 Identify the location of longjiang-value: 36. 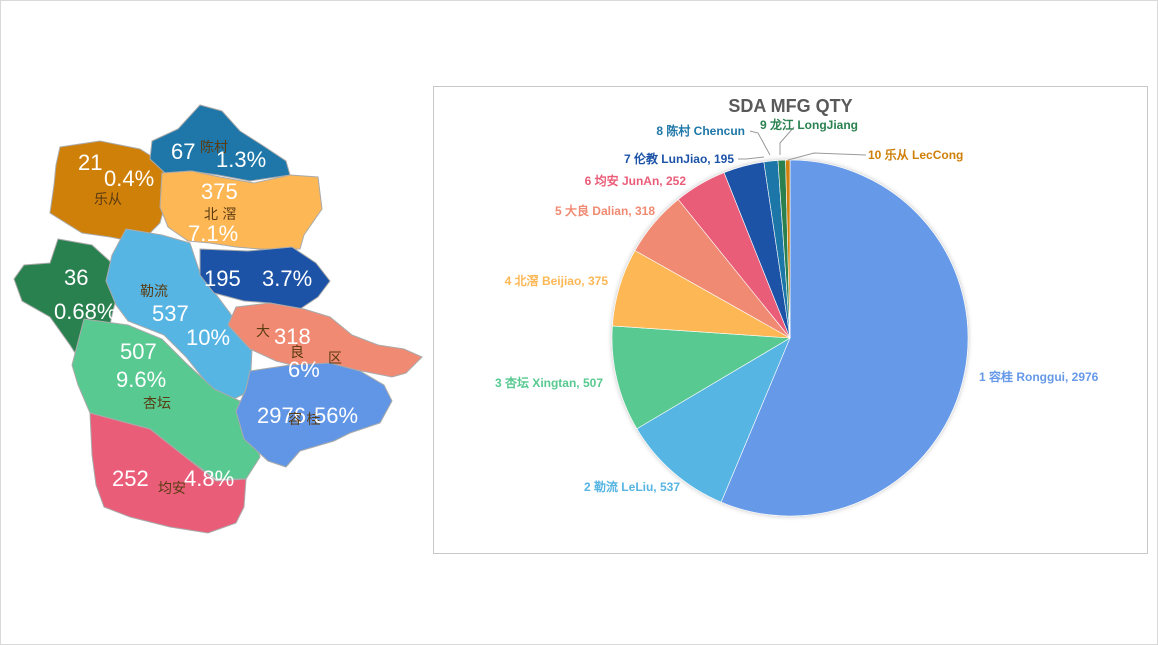
(76, 277).